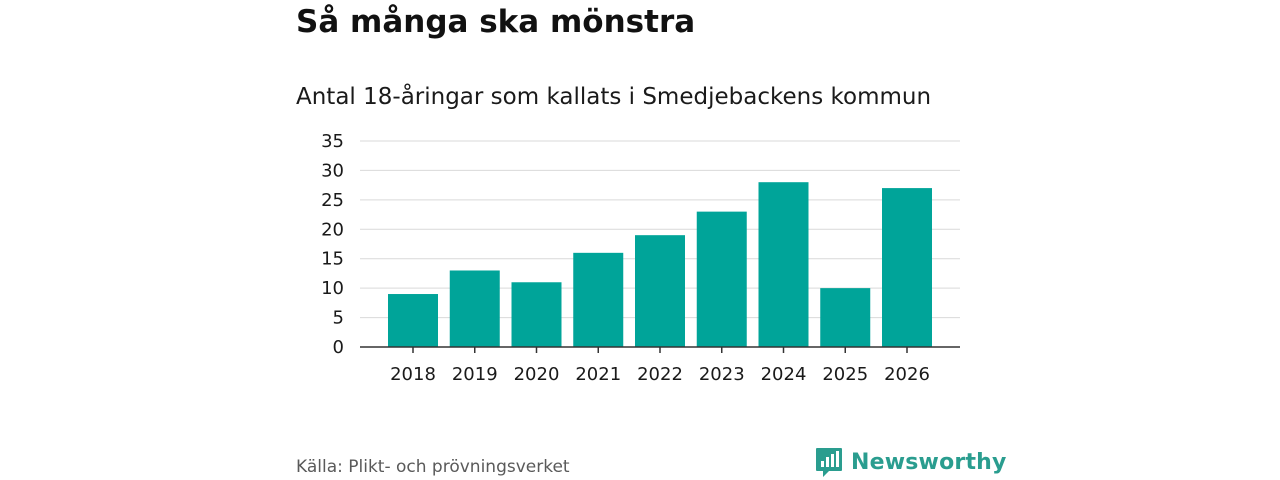 This screenshot has height=480, width=1280. Describe the element at coordinates (907, 374) in the screenshot. I see `x-tick-label-2026: 2026` at that location.